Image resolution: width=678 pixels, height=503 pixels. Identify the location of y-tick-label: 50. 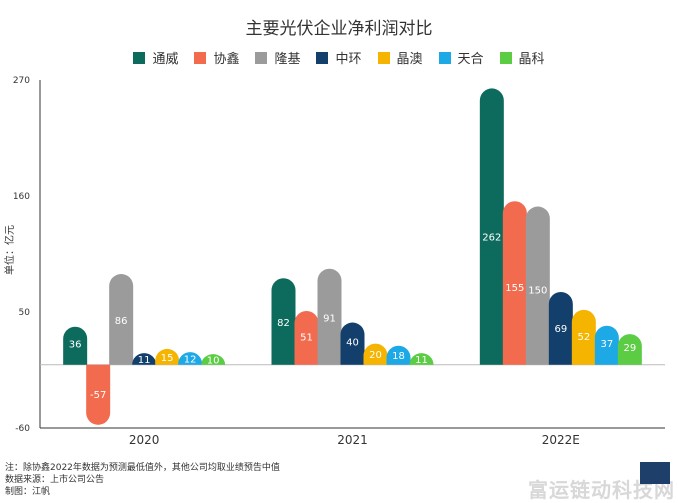
(25, 313).